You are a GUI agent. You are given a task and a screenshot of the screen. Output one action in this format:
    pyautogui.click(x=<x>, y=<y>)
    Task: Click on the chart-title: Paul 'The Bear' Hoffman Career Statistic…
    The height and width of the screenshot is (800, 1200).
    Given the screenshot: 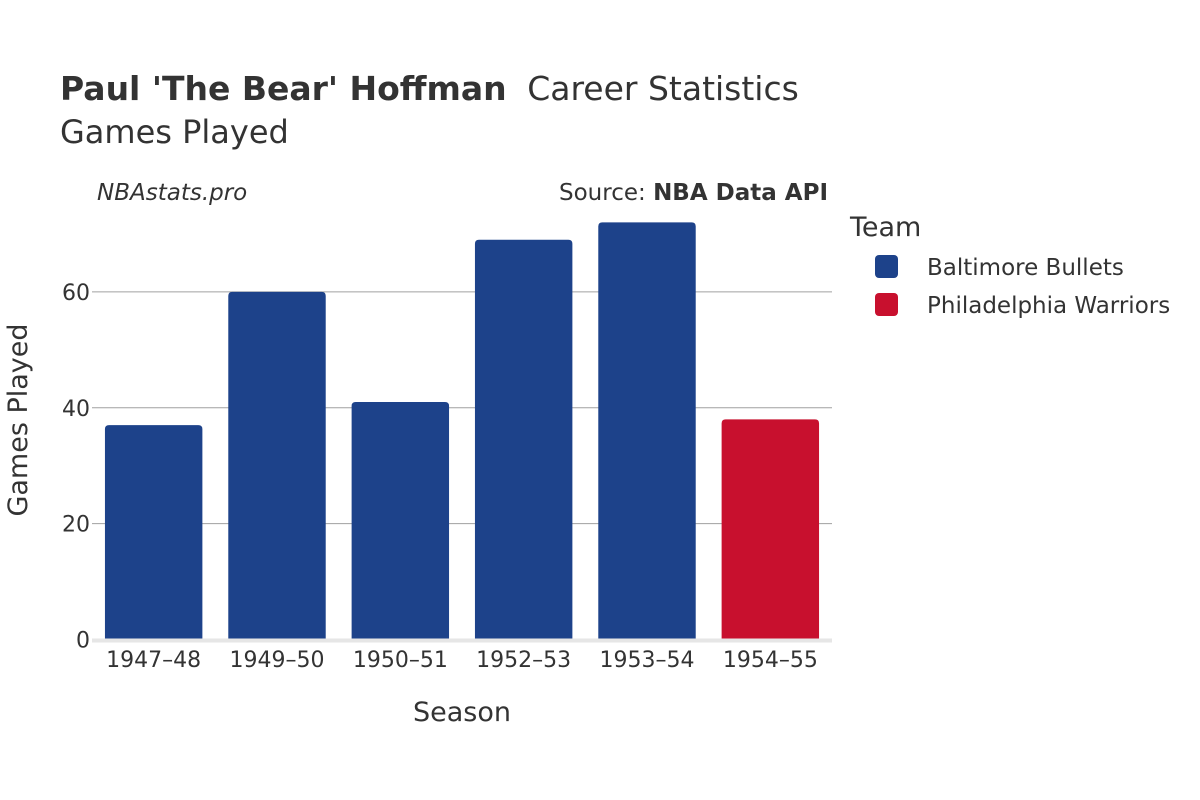 What is the action you would take?
    pyautogui.click(x=429, y=88)
    